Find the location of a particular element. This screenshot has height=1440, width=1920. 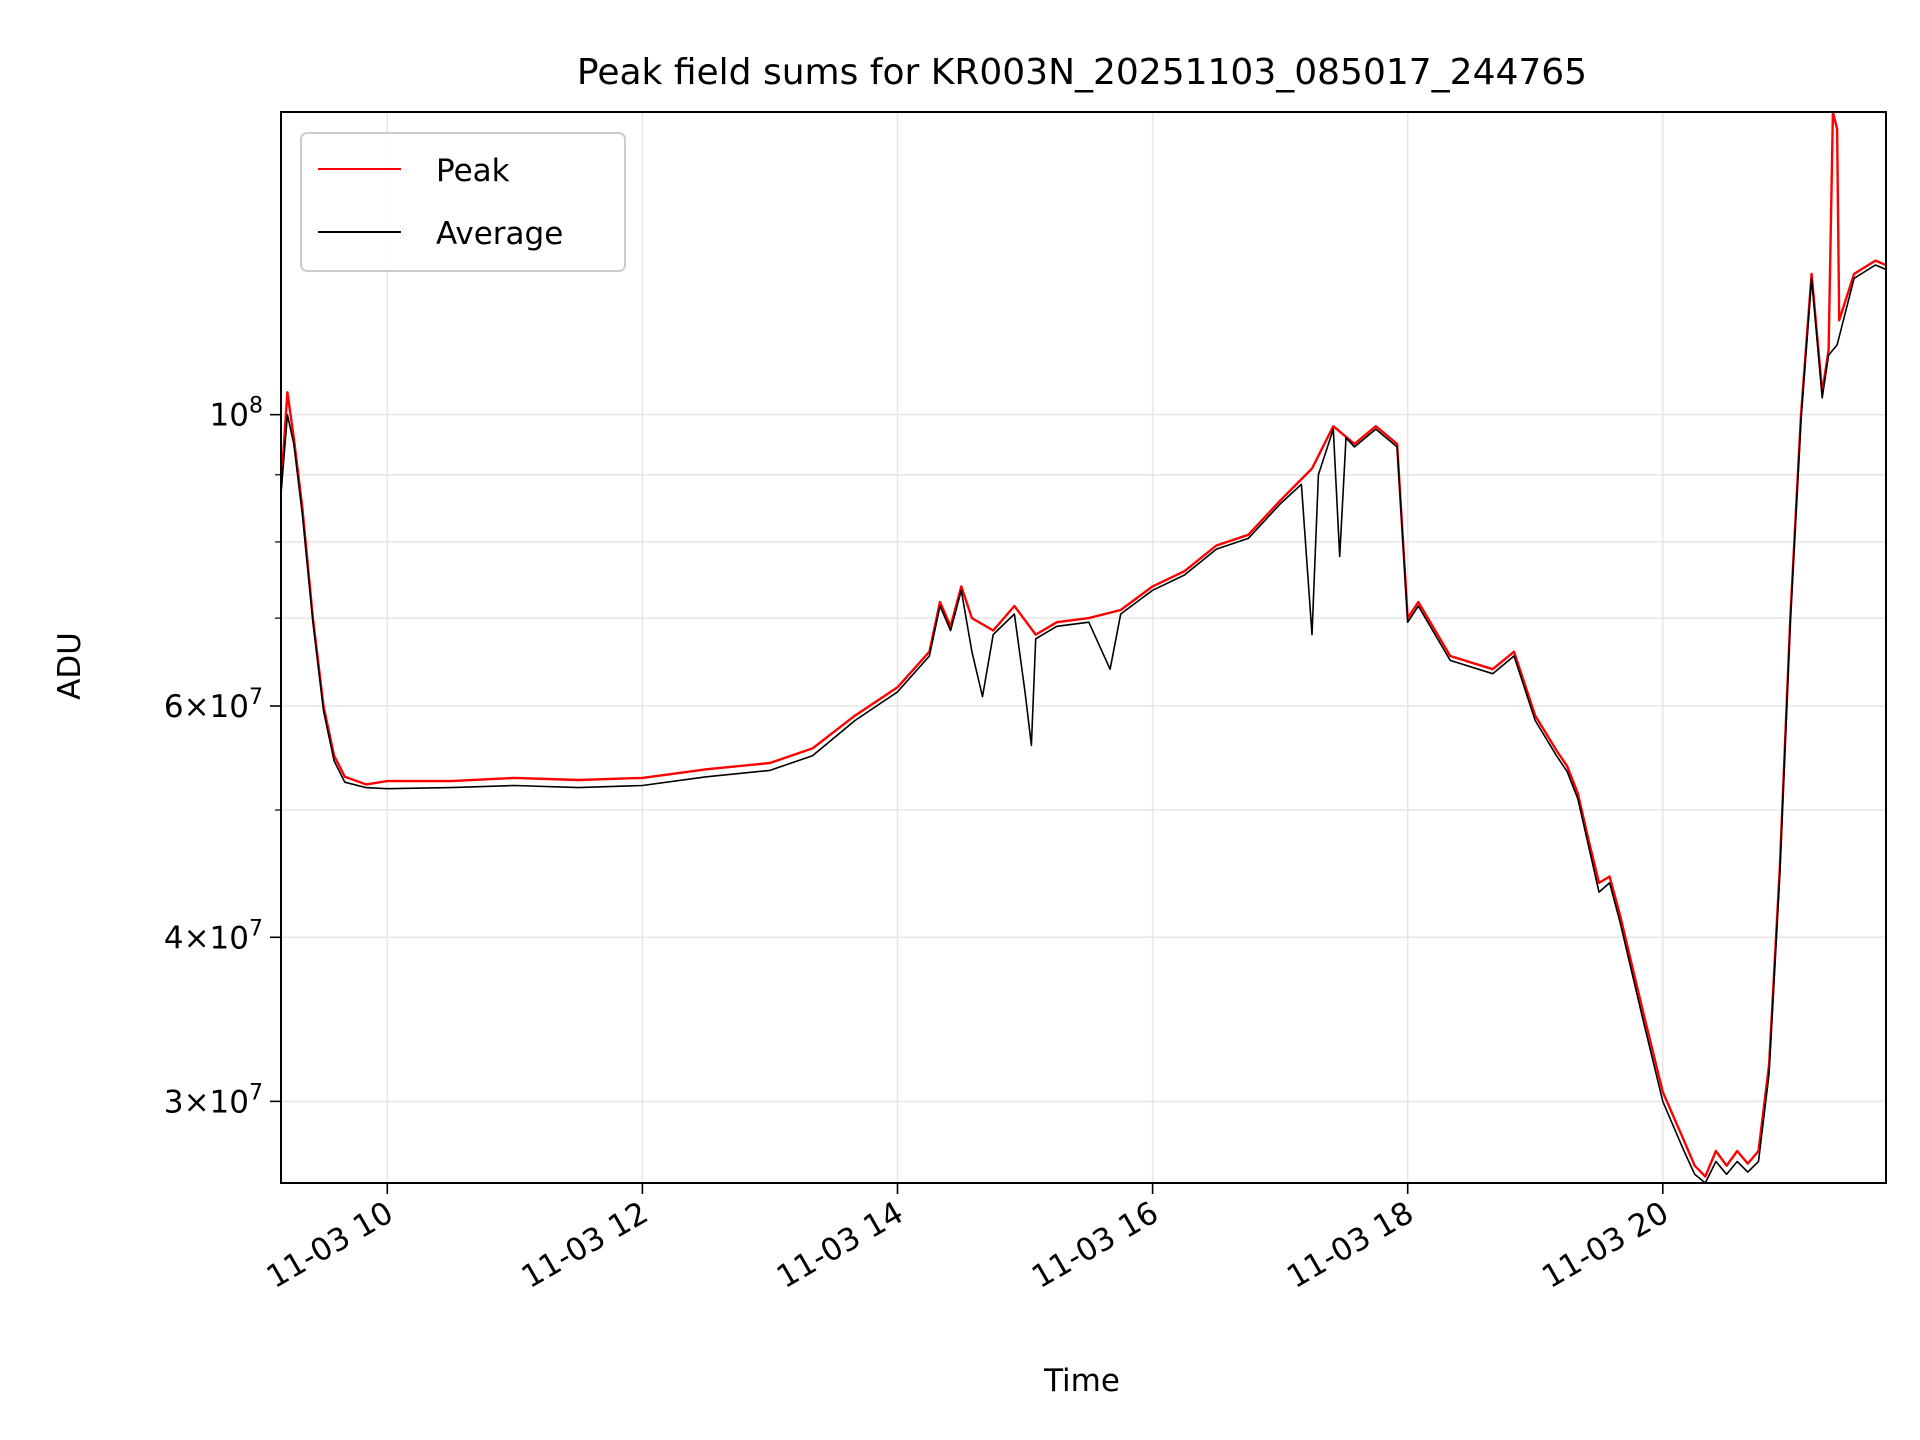

legend-label-peak: Peak is located at coordinates (473, 171).